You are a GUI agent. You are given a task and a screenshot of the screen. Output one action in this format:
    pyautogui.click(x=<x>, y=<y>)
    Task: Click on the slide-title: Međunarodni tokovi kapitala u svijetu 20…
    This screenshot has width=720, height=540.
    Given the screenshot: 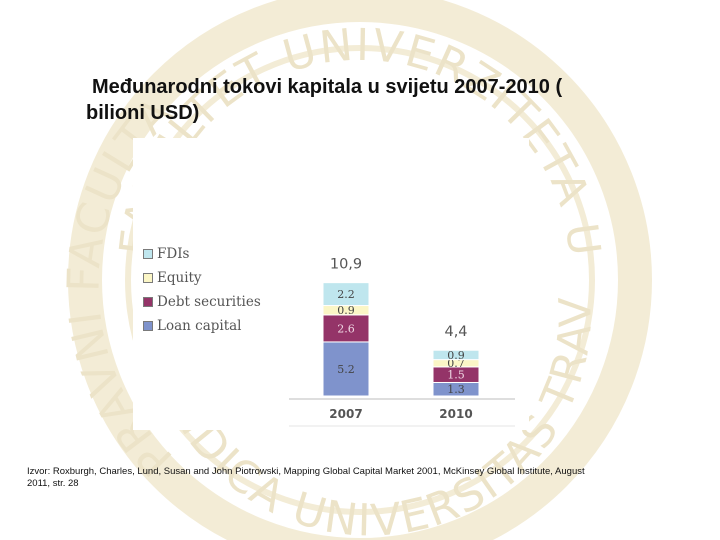 What is the action you would take?
    pyautogui.click(x=386, y=100)
    